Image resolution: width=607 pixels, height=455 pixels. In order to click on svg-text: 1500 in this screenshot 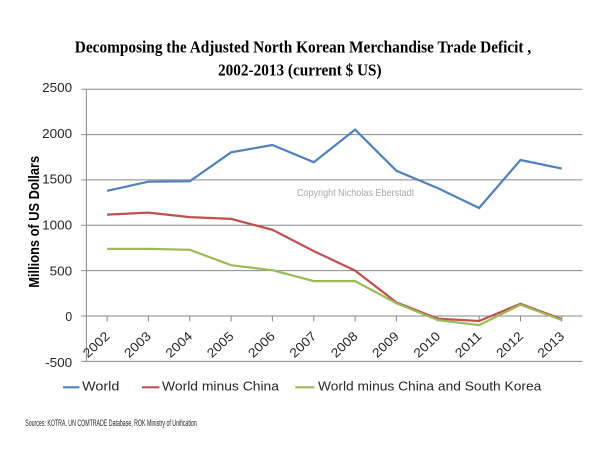, I will do `click(57, 179)`.